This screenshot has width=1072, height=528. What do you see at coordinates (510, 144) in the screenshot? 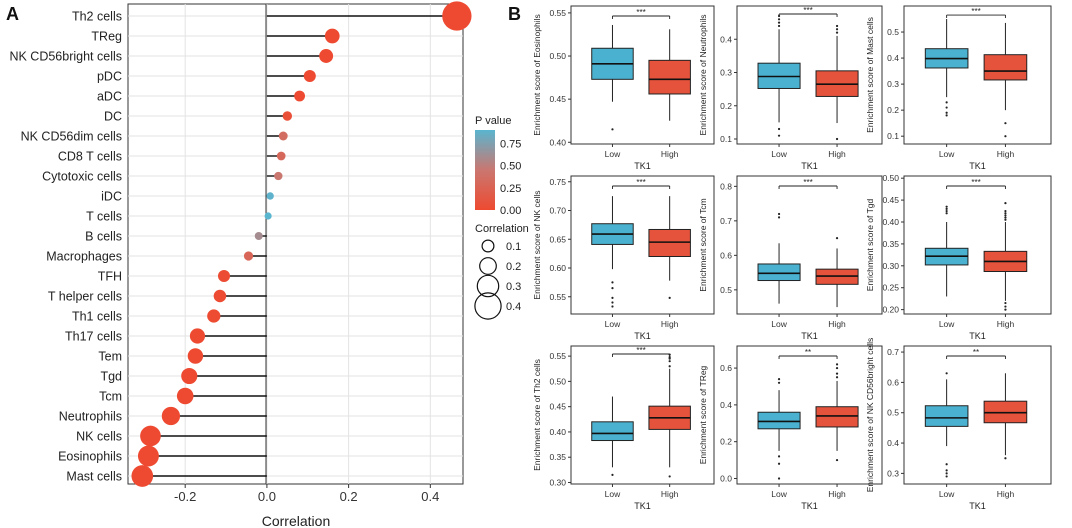
I see `pvalue-tick-label: 0.75` at bounding box center [510, 144].